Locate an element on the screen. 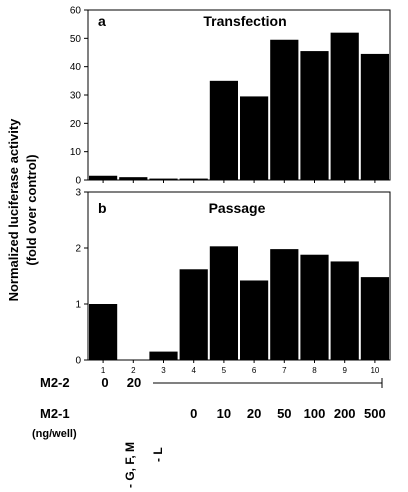 This screenshot has width=408, height=492. m22-value-1: 20 is located at coordinates (134, 382).